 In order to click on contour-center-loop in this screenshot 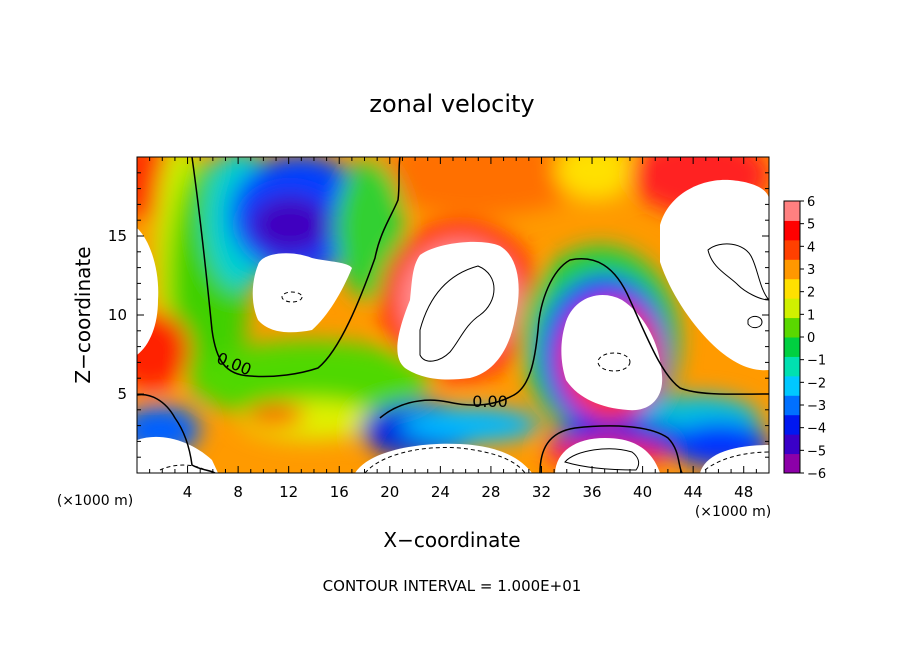, I will do `click(457, 313)`.